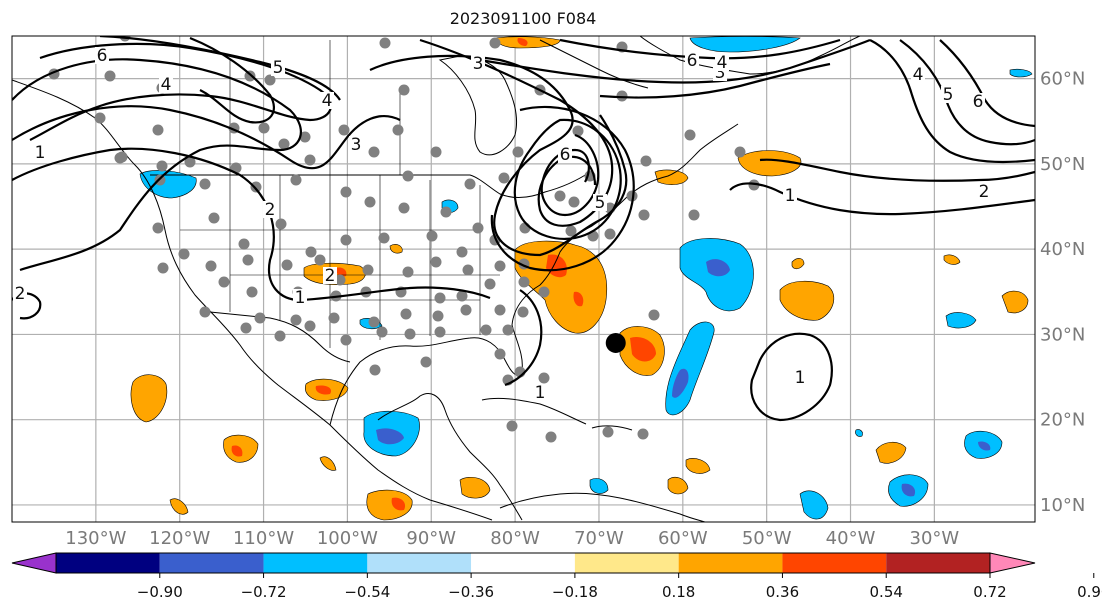 Image resolution: width=1102 pixels, height=613 pixels. What do you see at coordinates (179, 538) in the screenshot?
I see `lon-tick-label: 120°W` at bounding box center [179, 538].